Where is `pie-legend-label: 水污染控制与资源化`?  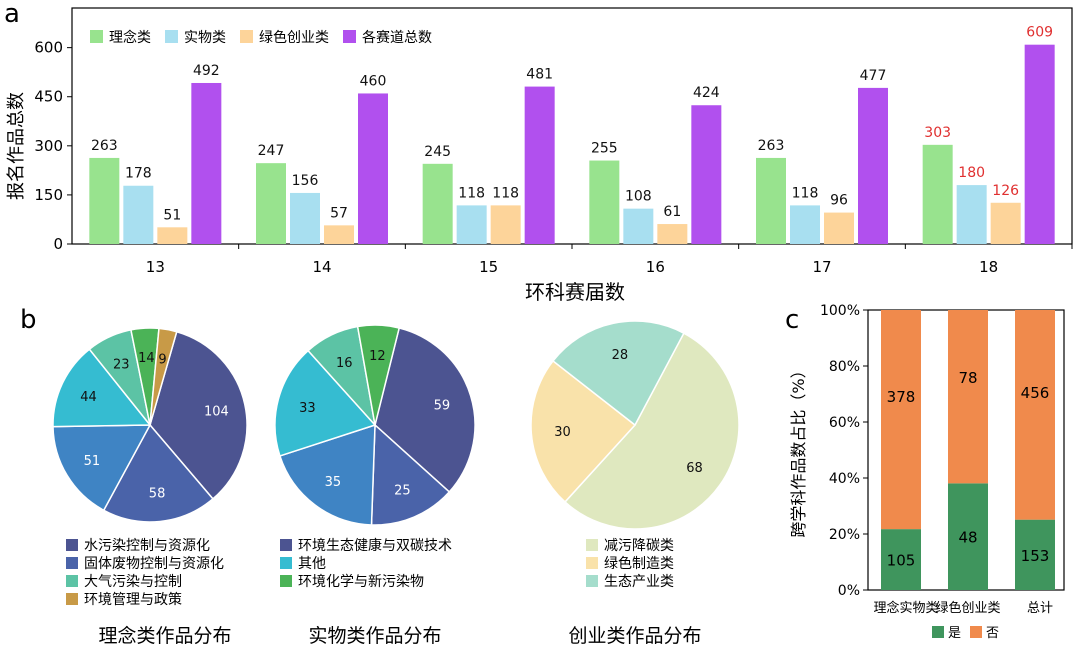
pie-legend-label: 水污染控制与资源化 is located at coordinates (147, 546).